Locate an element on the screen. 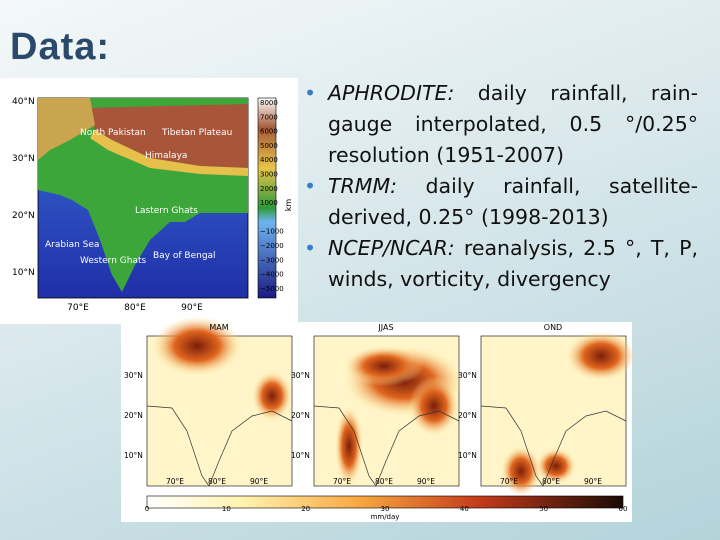 This screenshot has width=720, height=540. region-label: Western Ghats is located at coordinates (113, 261).